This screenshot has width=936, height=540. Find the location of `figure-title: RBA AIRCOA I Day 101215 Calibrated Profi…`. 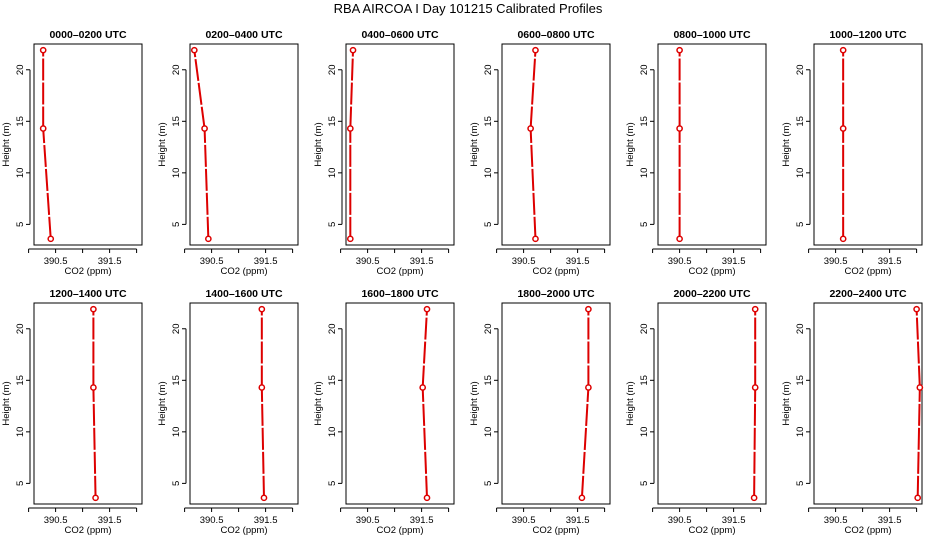

figure-title: RBA AIRCOA I Day 101215 Calibrated Profi… is located at coordinates (468, 8).